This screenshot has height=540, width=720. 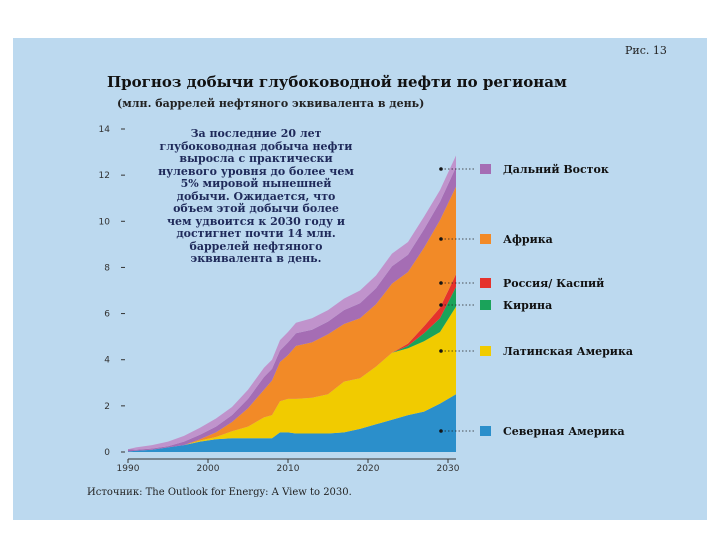 What do you see at coordinates (288, 469) in the screenshot?
I see `x-tick-label-2010: 2010` at bounding box center [288, 469].